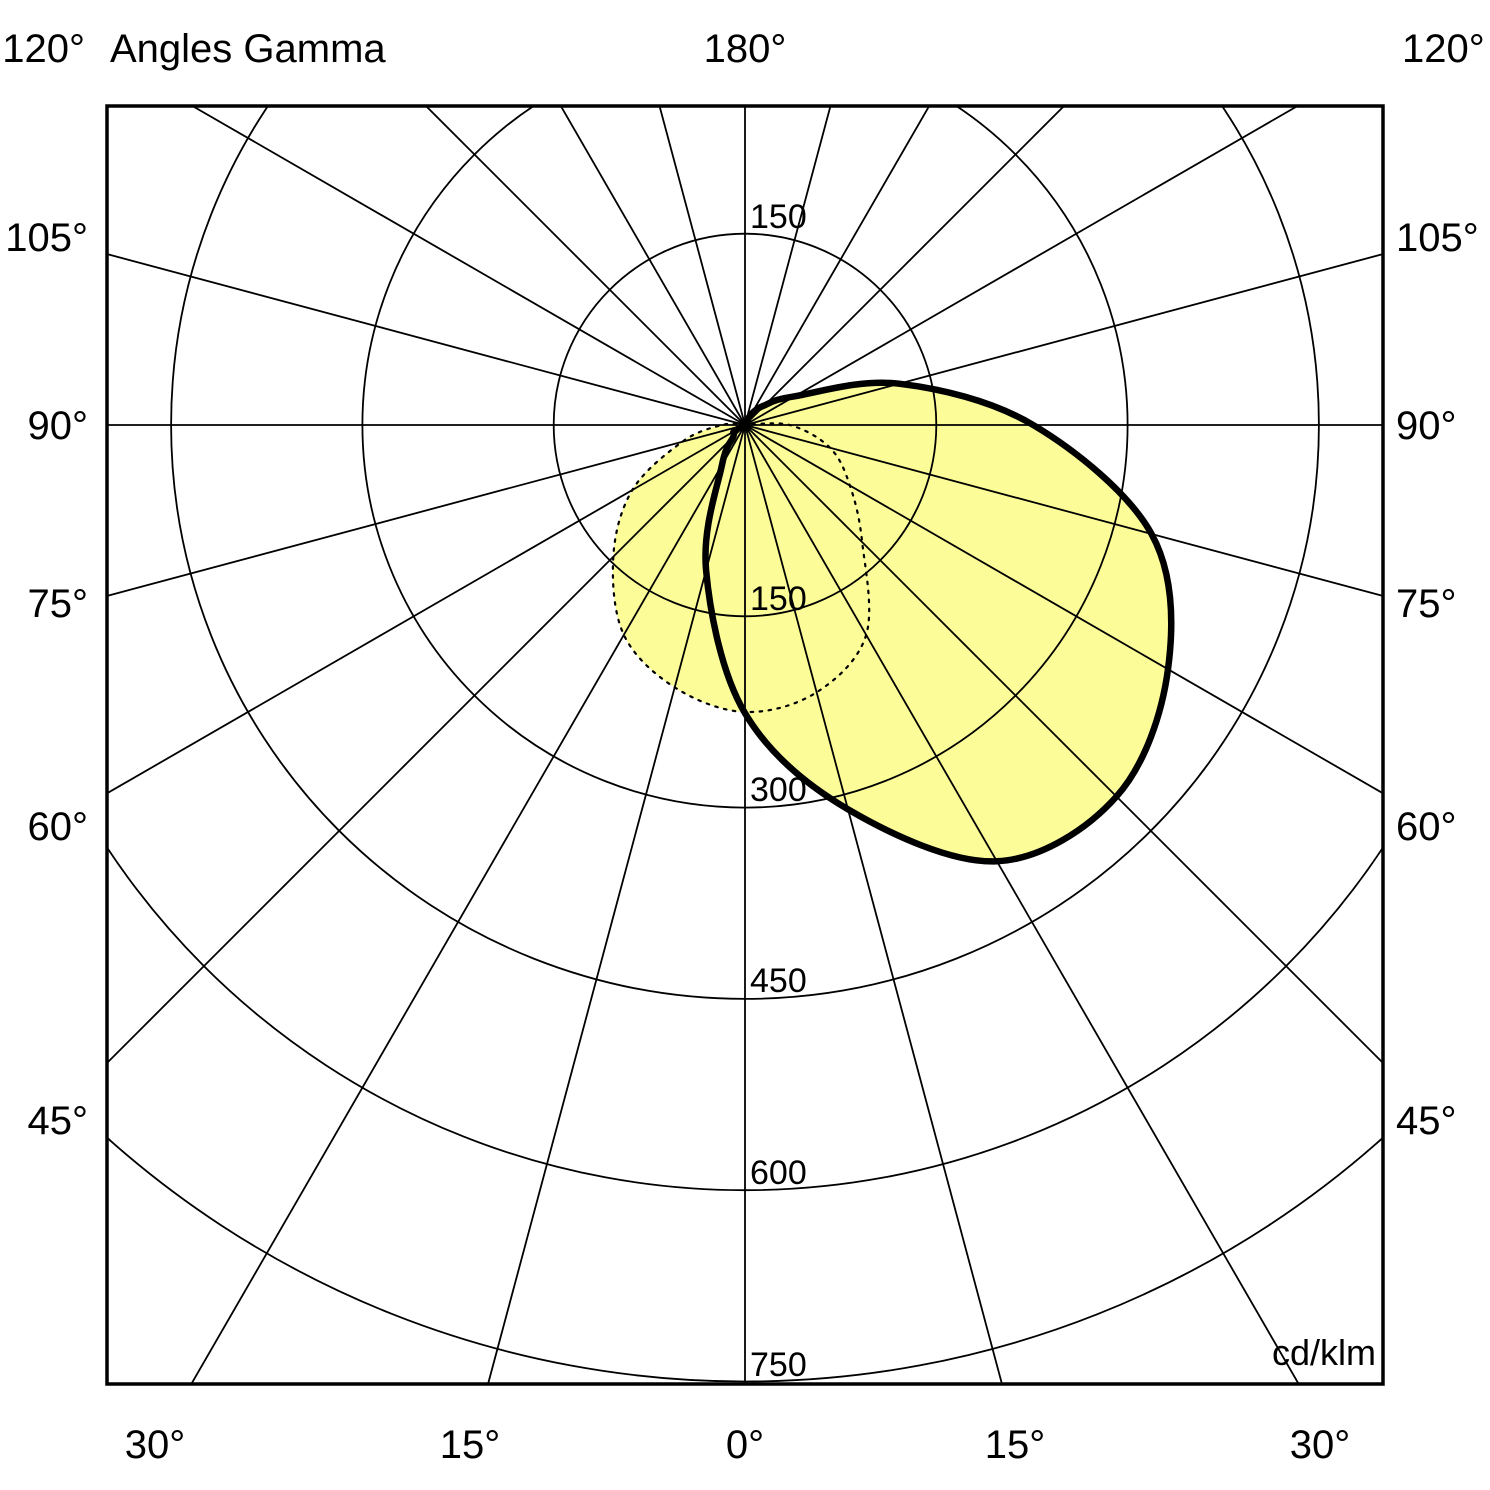 The width and height of the screenshot is (1490, 1490). What do you see at coordinates (470, 1445) in the screenshot?
I see `angle-label-bottom-15L: 15°` at bounding box center [470, 1445].